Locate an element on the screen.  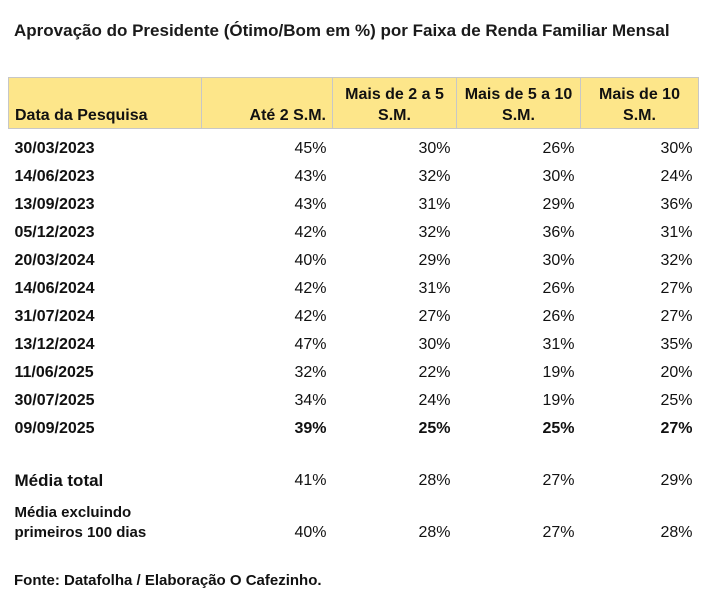
row-date-cell: 30/07/2025 is located at coordinates (54, 400).